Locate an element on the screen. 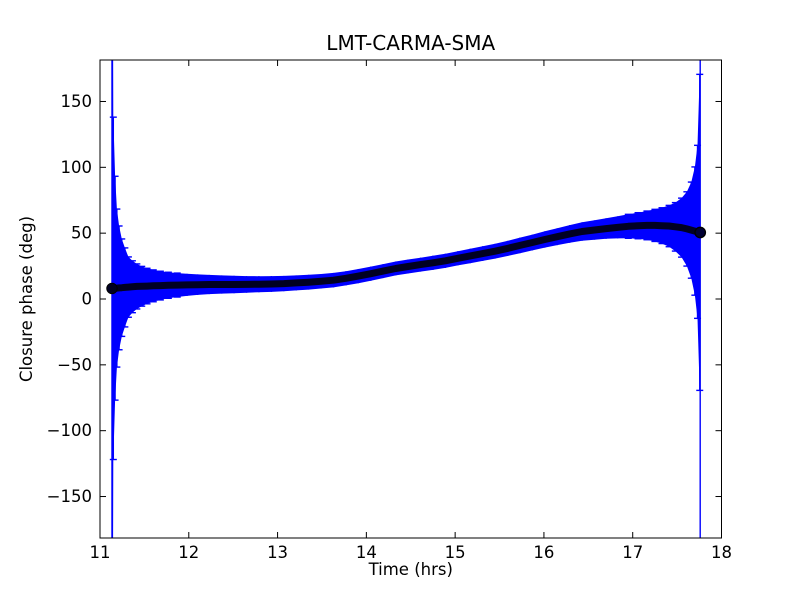 The image size is (800, 600). data-curve is located at coordinates (406, 256).